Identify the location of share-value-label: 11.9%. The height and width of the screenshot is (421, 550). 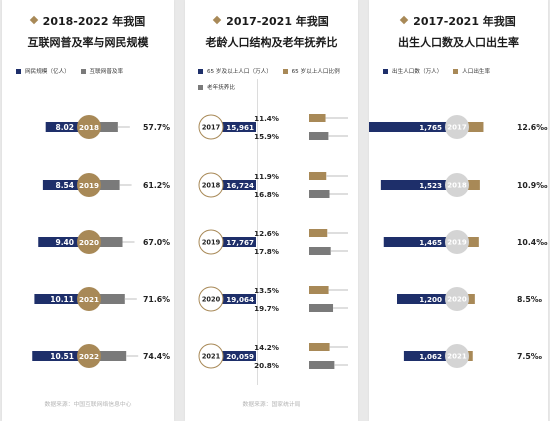
(266, 176).